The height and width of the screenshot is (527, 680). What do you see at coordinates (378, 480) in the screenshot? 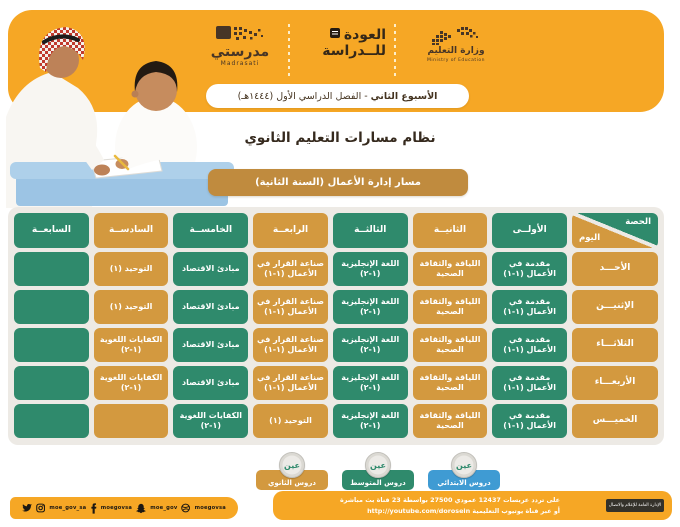
I see `channel-intermediate-label: دروس المتوسط` at bounding box center [378, 480].